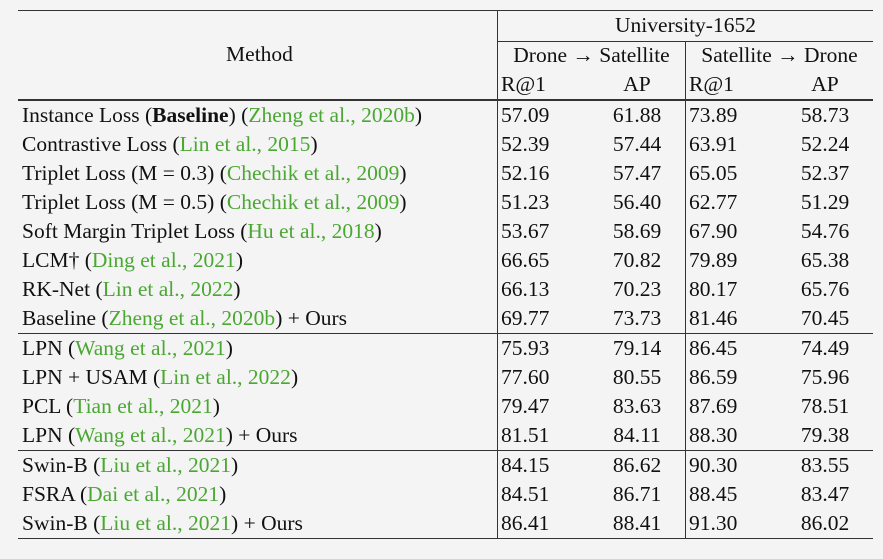  Describe the element at coordinates (779, 55) in the screenshot. I see `s2d-header: Satellite → Drone` at that location.